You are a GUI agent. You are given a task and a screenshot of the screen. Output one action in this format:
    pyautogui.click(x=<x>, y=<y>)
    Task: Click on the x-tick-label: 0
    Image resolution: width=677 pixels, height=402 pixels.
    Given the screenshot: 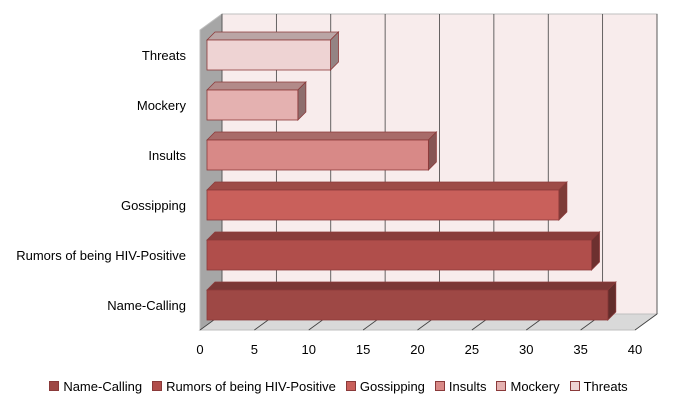 What is the action you would take?
    pyautogui.click(x=199, y=349)
    